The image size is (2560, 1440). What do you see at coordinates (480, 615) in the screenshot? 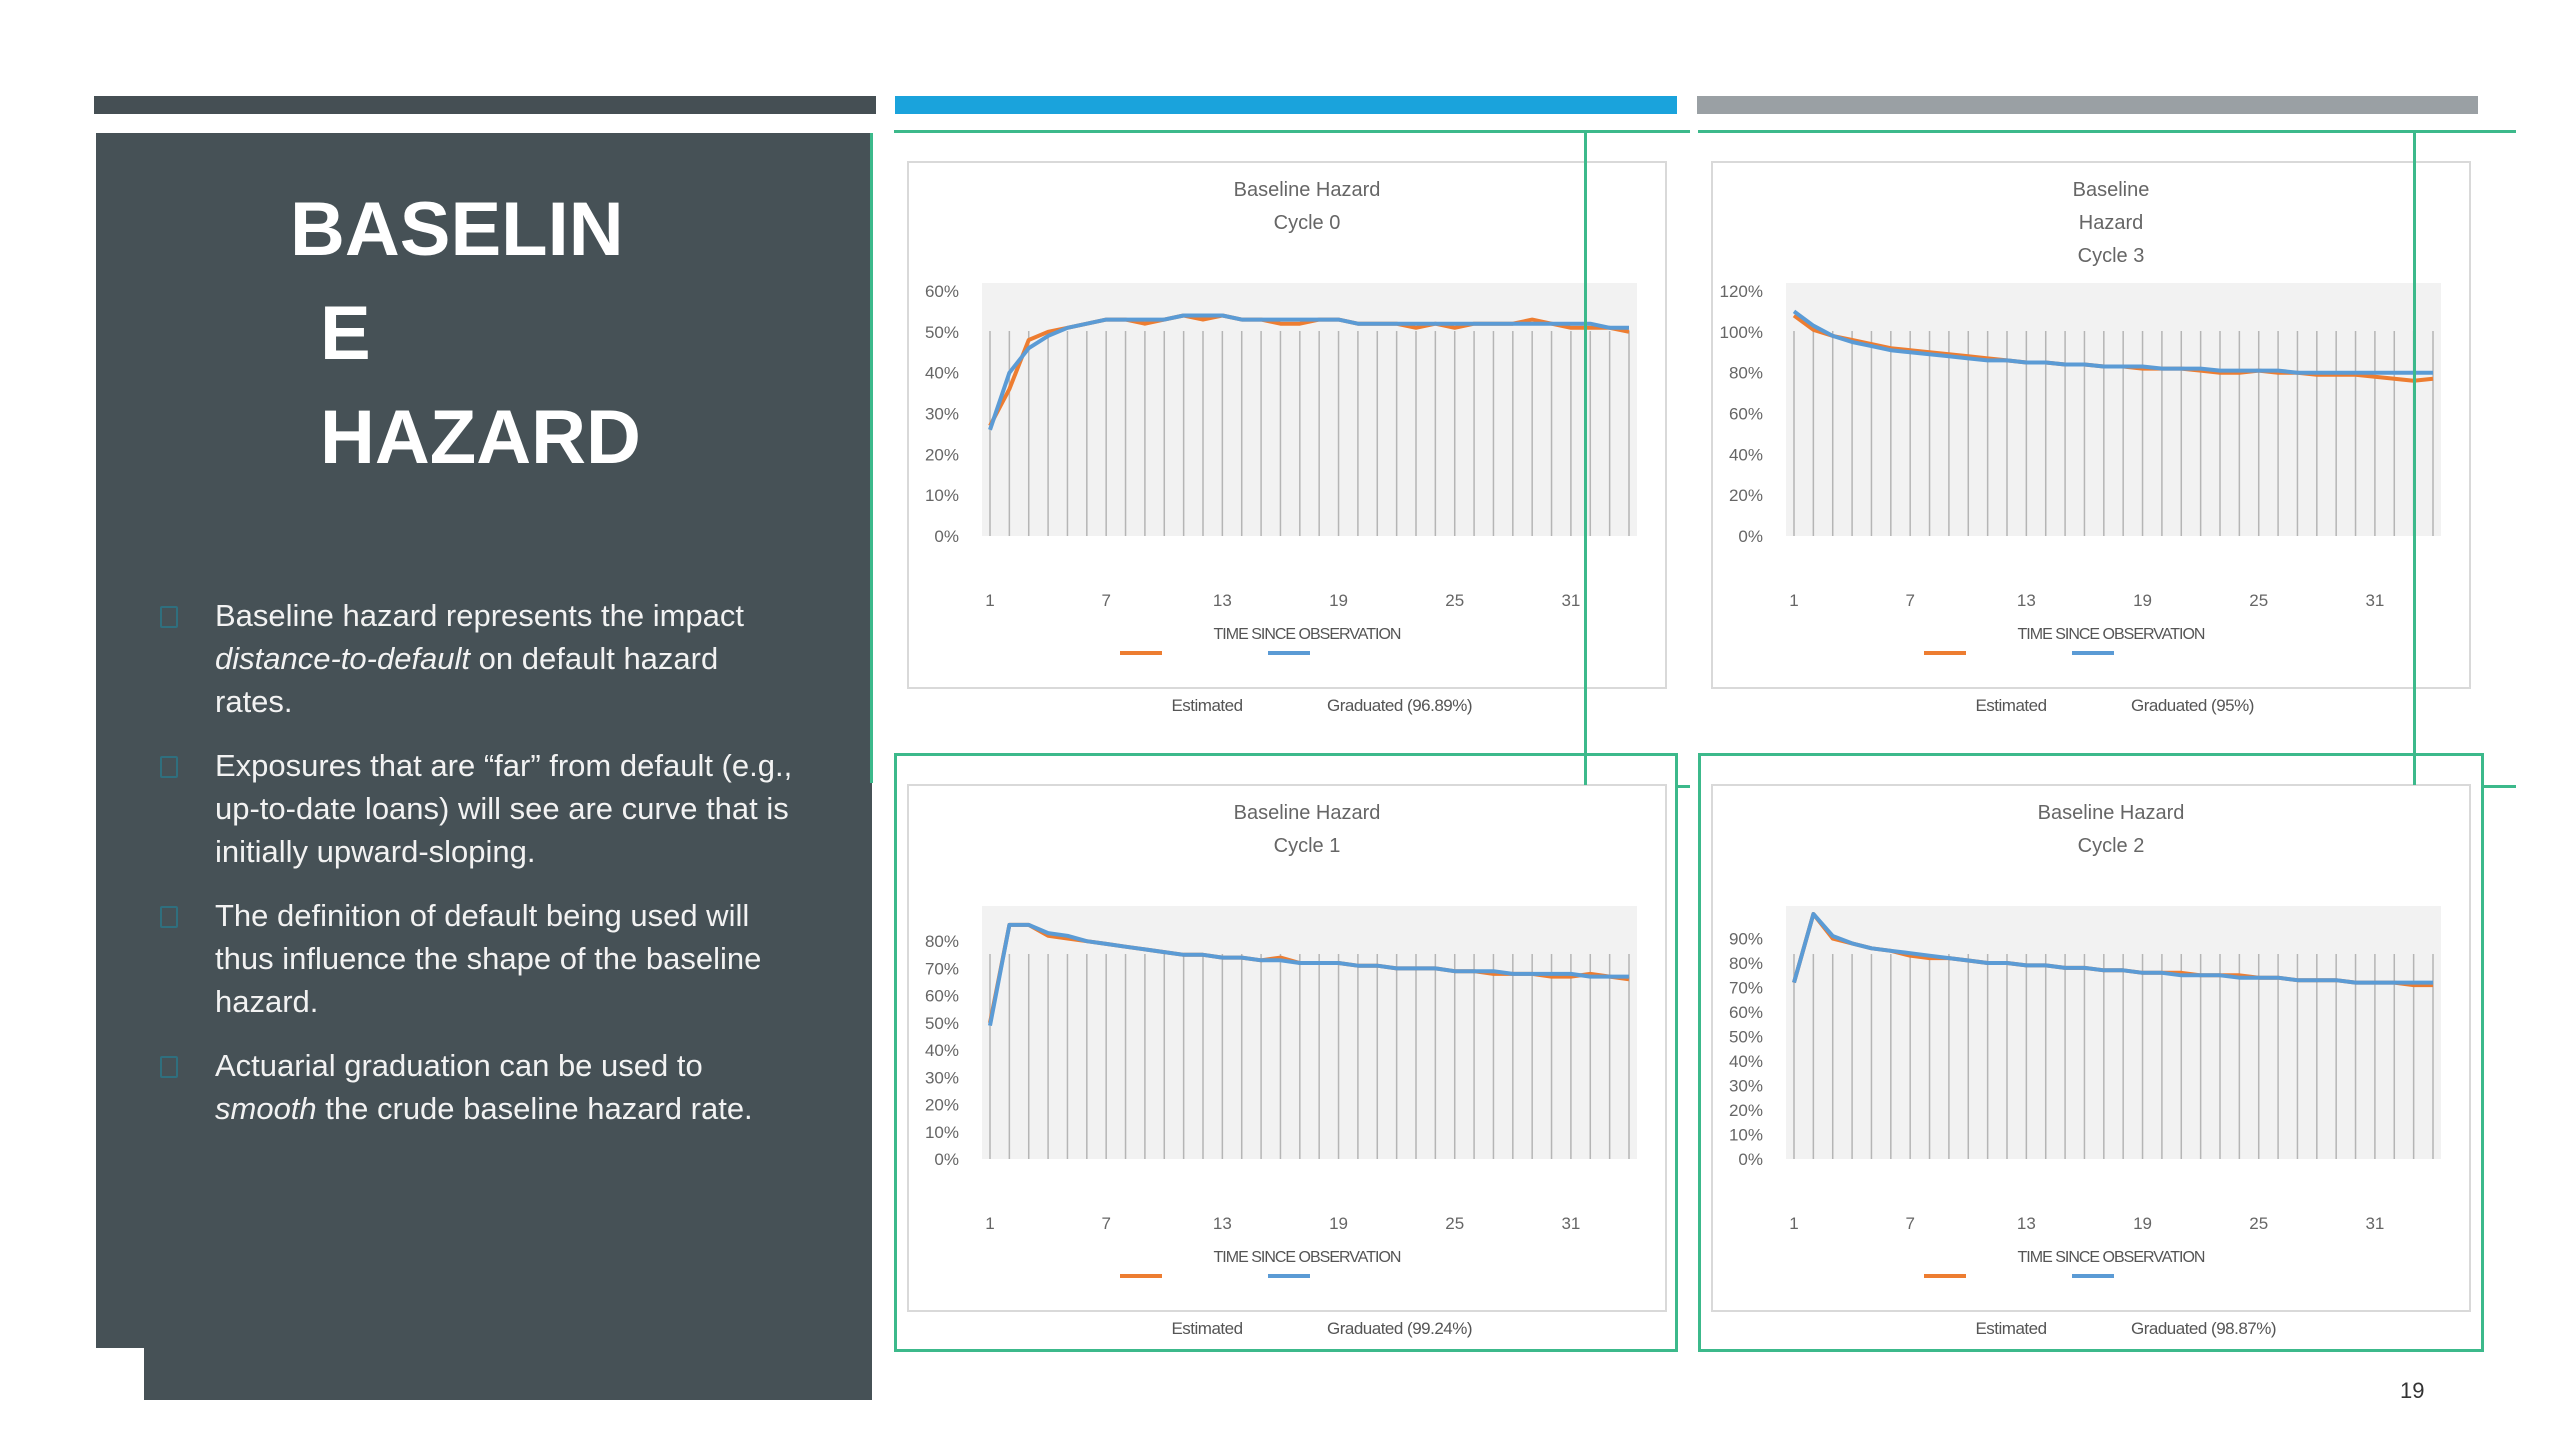
I see `bullet-text: Baseline hazard represents the impact` at bounding box center [480, 615].